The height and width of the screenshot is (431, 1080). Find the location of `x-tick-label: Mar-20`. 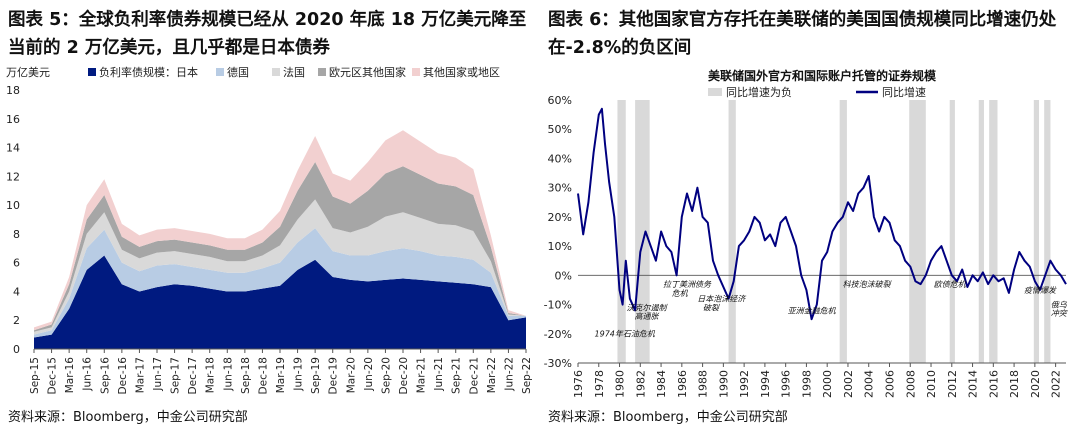

x-tick-label: Mar-20 is located at coordinates (351, 375).